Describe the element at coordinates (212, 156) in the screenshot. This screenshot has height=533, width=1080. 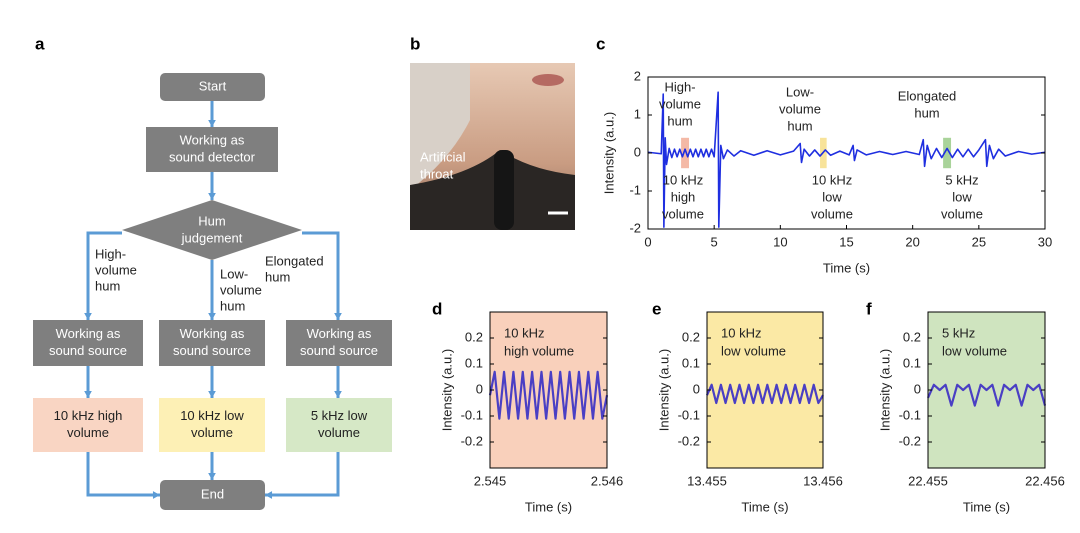
I see `node-label: sound detector` at that location.